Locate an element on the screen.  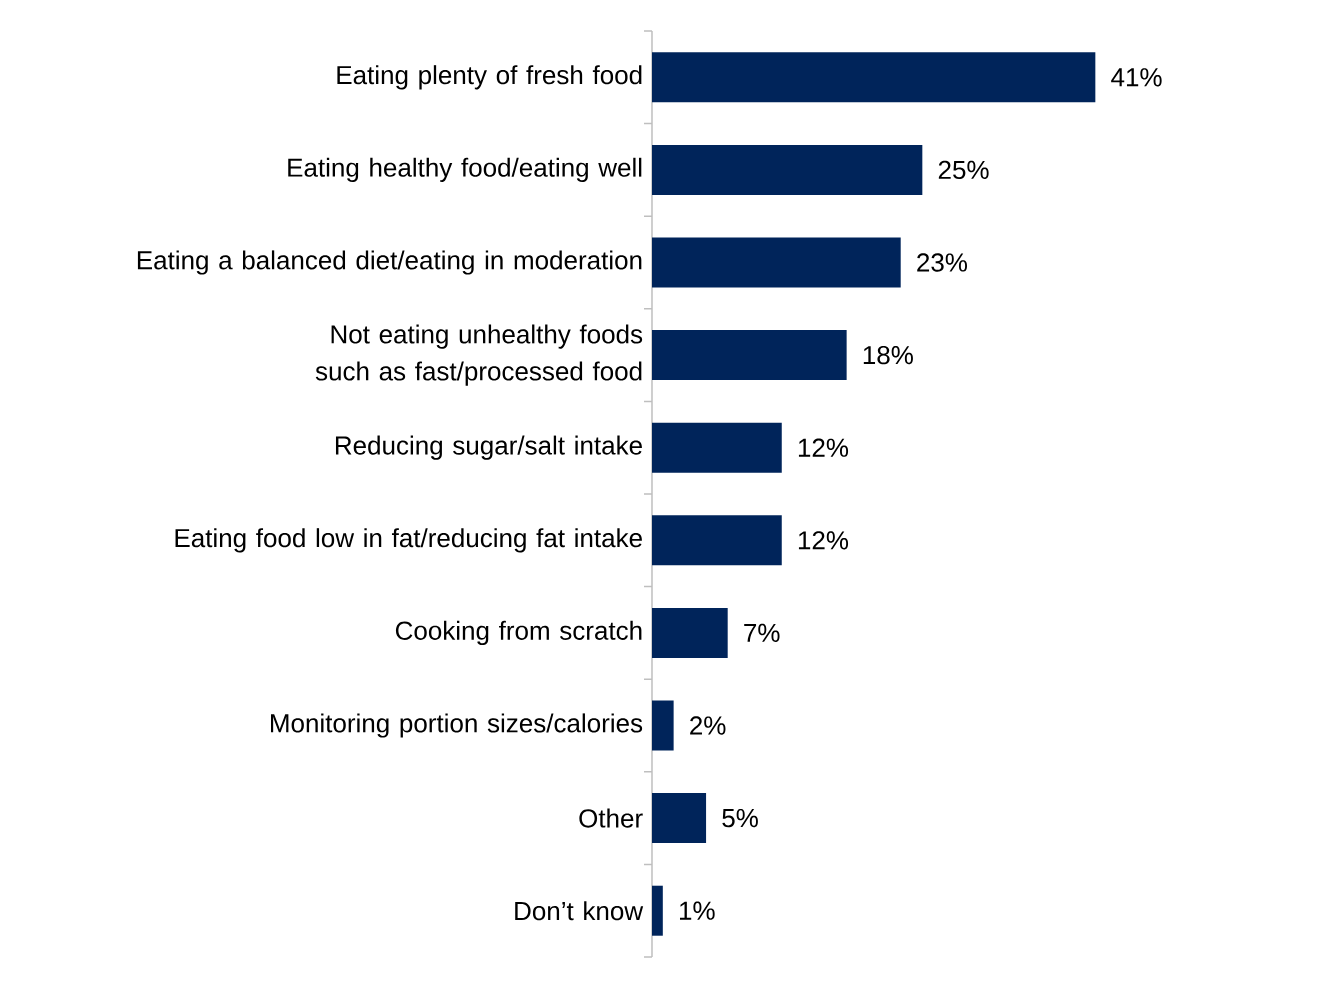
data-label: 7% is located at coordinates (762, 633).